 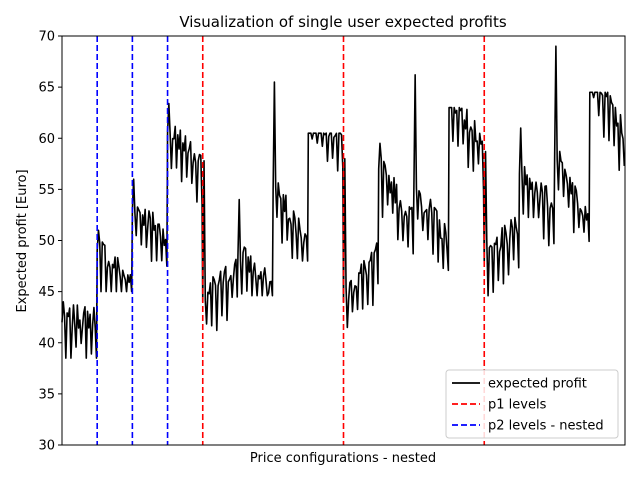 I want to click on x-axis-label: Price configurations - nested, so click(x=343, y=458).